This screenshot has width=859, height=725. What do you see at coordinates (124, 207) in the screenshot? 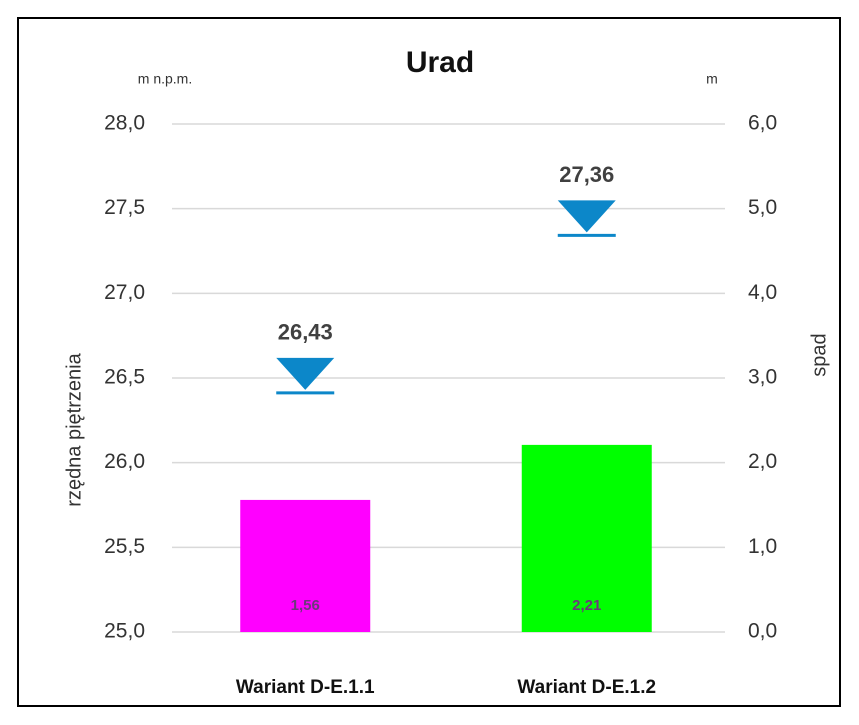
I see `y-tick-label: 27,5` at bounding box center [124, 207].